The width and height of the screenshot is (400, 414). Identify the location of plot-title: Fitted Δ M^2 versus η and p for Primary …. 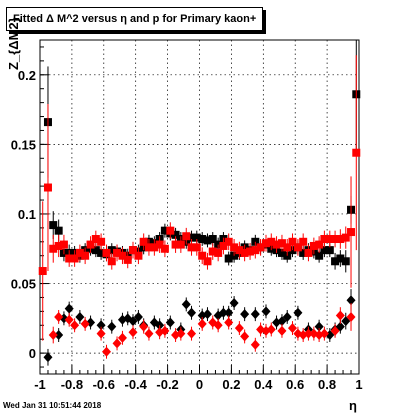
(135, 19).